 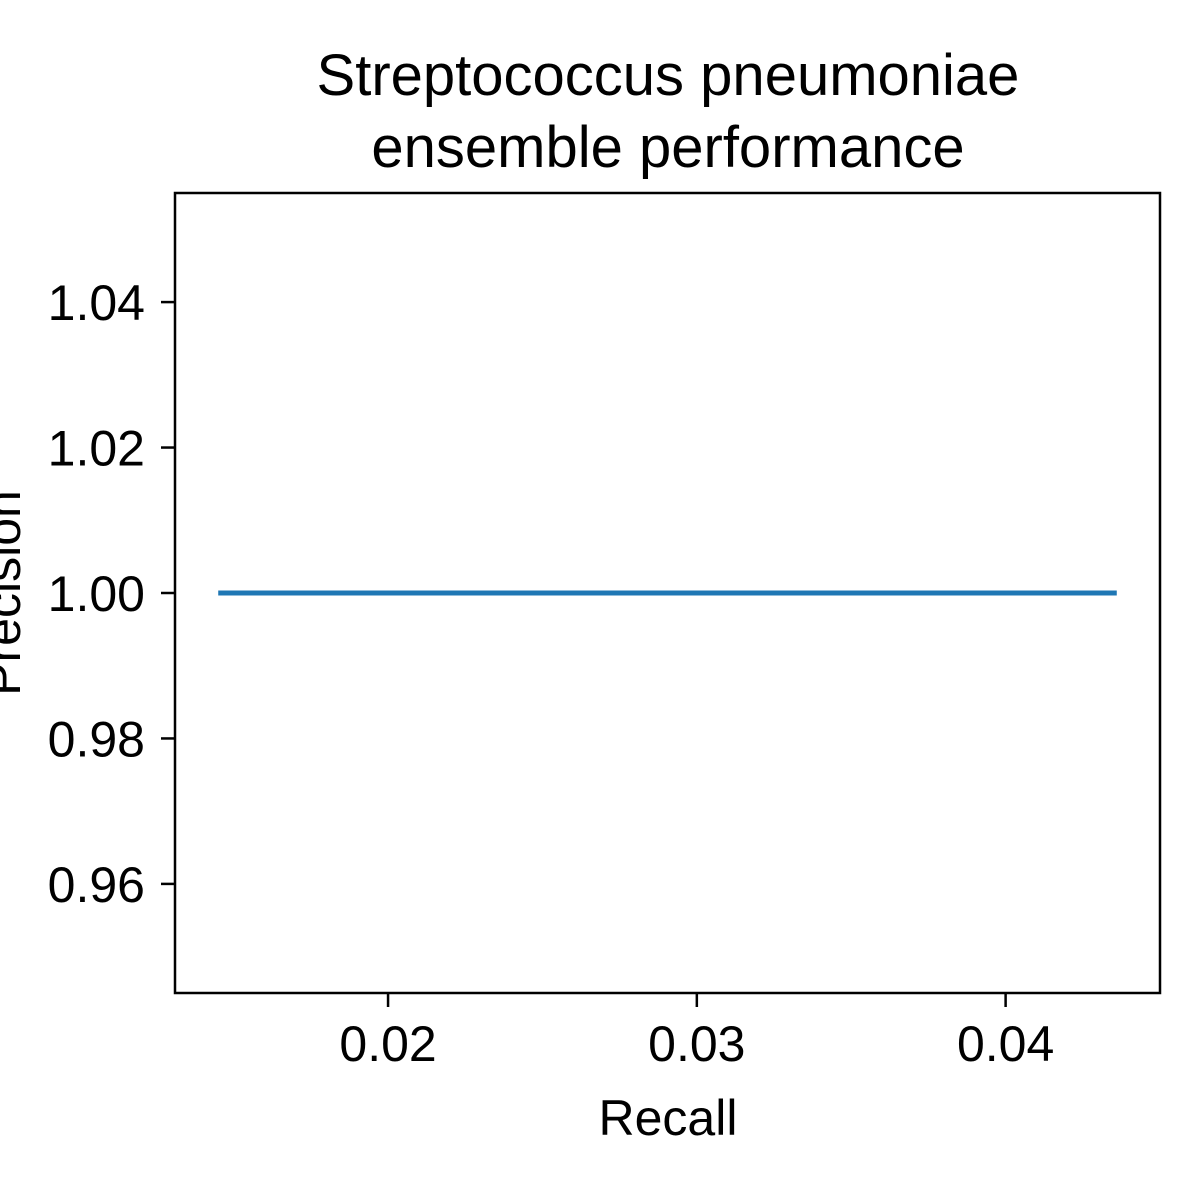 What do you see at coordinates (96, 594) in the screenshot?
I see `y-tick-label: 1.00` at bounding box center [96, 594].